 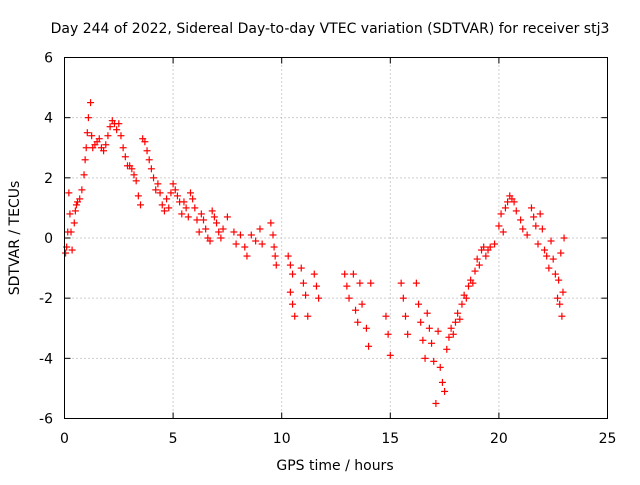 What do you see at coordinates (48, 179) in the screenshot?
I see `y-tick-label: 2` at bounding box center [48, 179].